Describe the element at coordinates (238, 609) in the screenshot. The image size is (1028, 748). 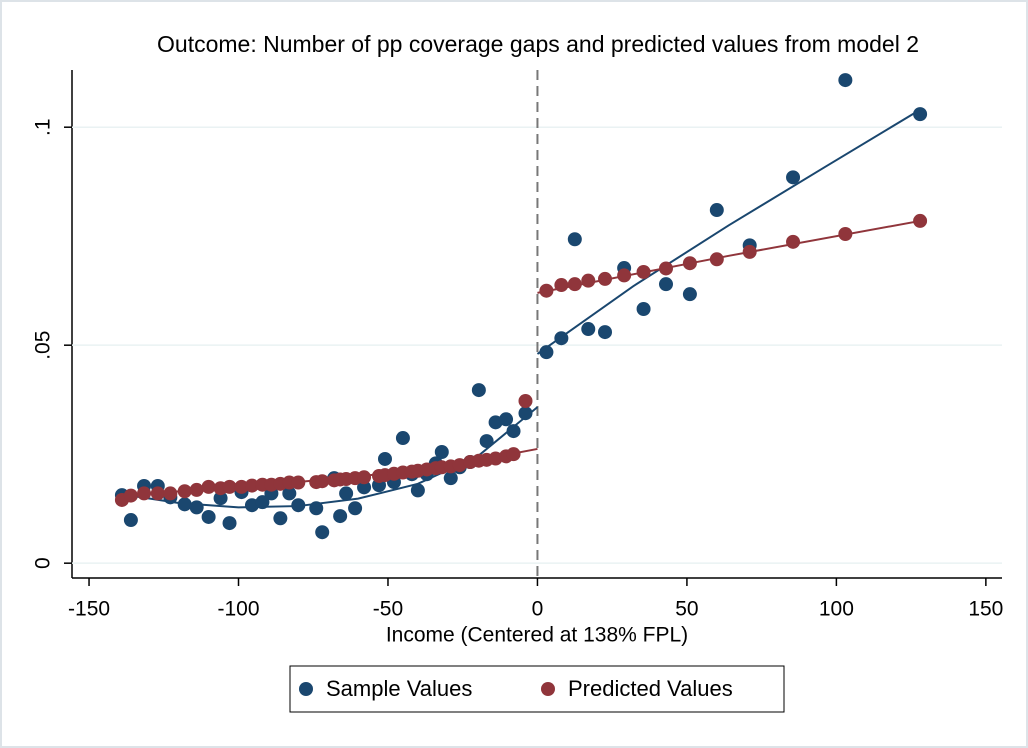
I see `x-tick-label: -100` at that location.